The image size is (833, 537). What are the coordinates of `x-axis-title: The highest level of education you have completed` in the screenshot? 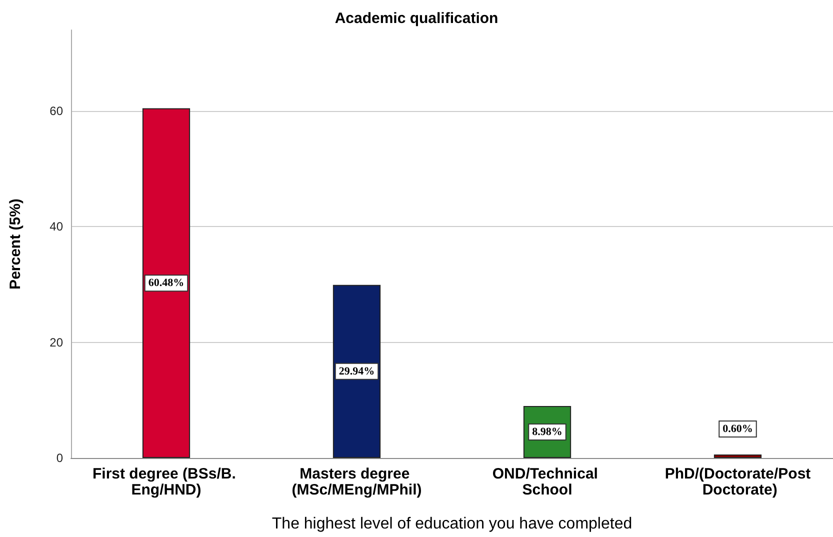 It's located at (452, 524).